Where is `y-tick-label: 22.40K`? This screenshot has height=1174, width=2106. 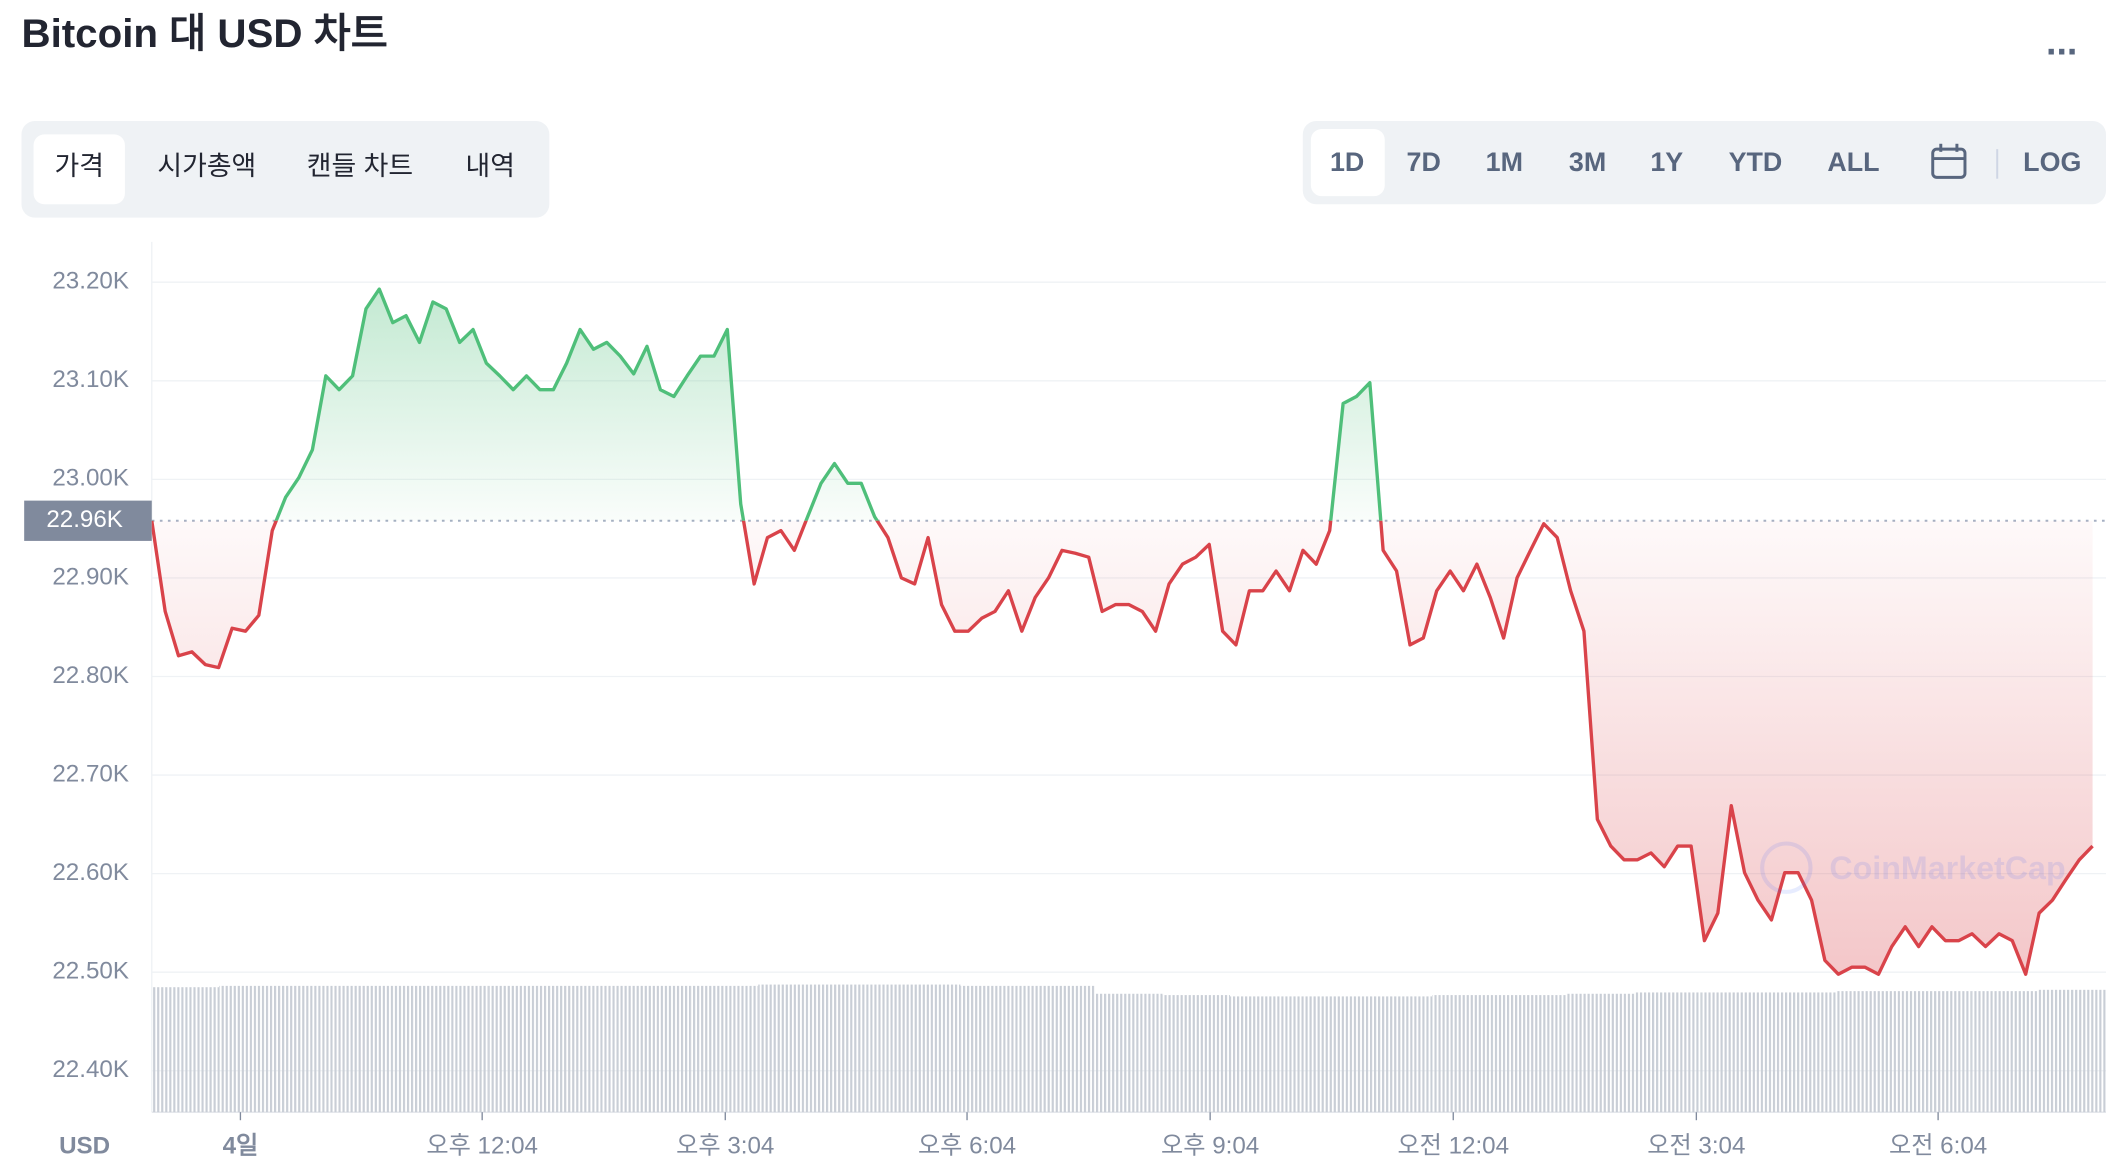
y-tick-label: 22.40K is located at coordinates (90, 1069).